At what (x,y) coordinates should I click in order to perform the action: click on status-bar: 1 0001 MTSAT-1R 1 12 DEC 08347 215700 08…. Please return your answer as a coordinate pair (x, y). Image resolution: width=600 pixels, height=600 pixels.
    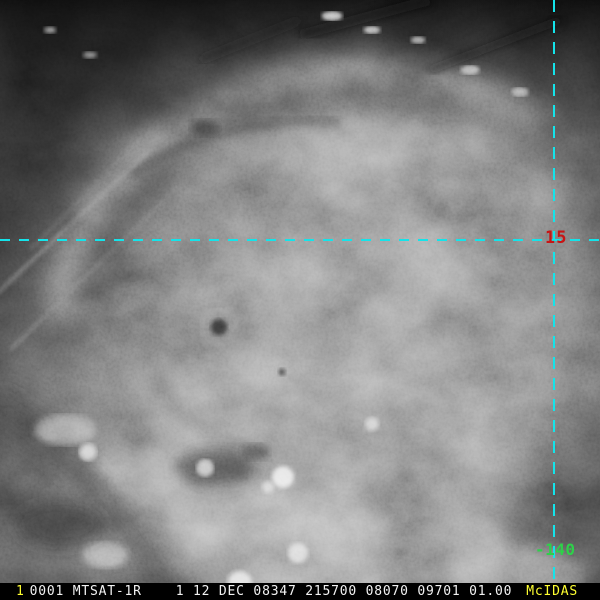
    Looking at the image, I should click on (300, 591).